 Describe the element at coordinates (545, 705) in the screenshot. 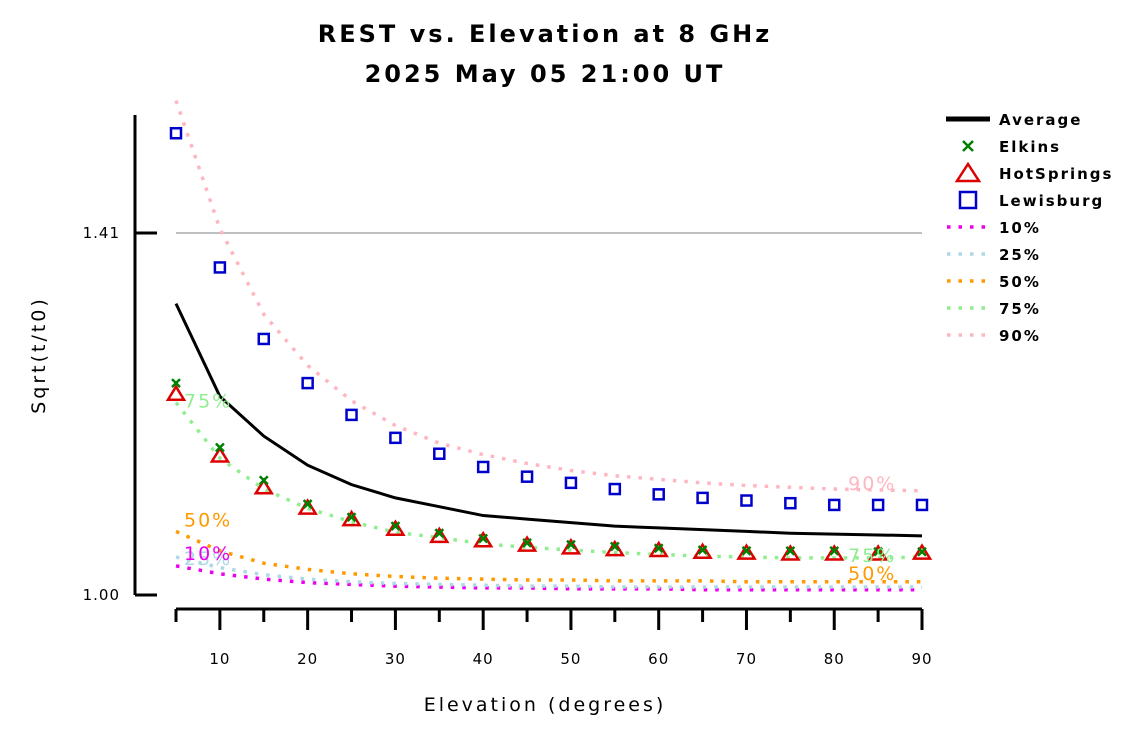

I see `x-axis-label: Elevation (degrees)` at that location.